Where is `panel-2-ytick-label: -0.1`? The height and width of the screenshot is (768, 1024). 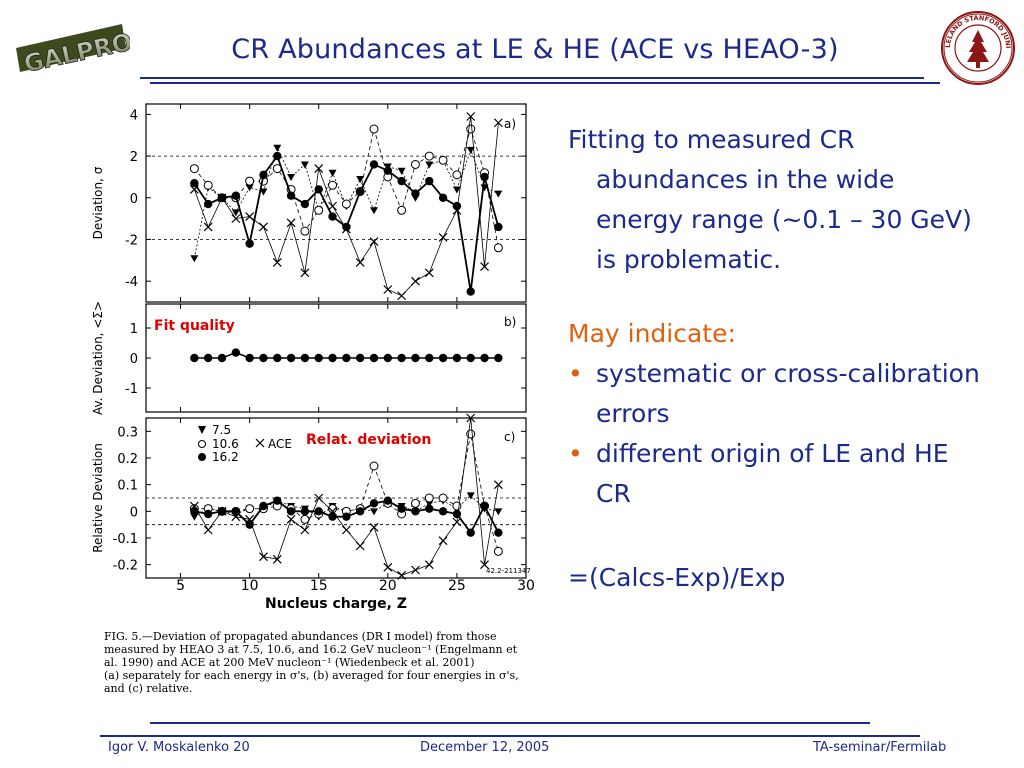 panel-2-ytick-label: -0.1 is located at coordinates (125, 539).